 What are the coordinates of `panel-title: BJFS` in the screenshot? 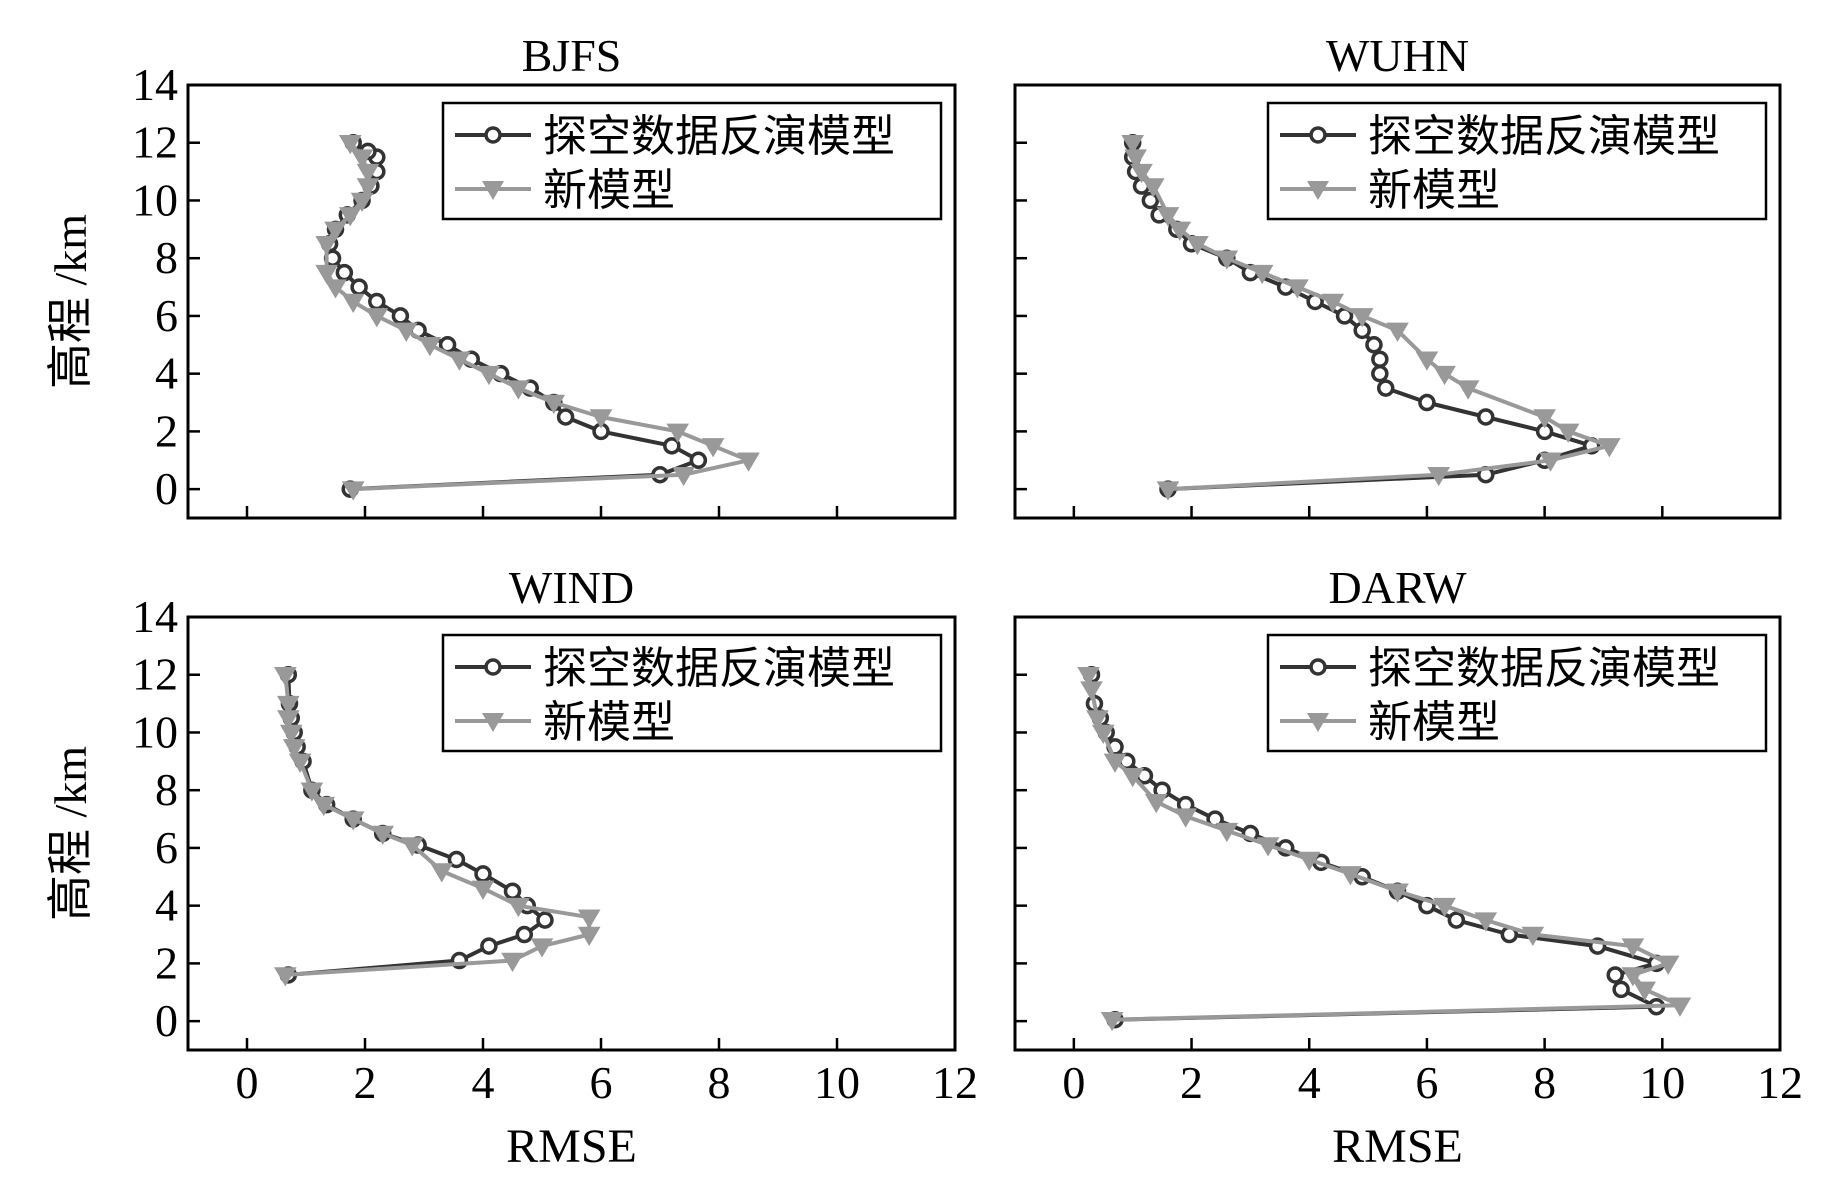 It's located at (572, 55).